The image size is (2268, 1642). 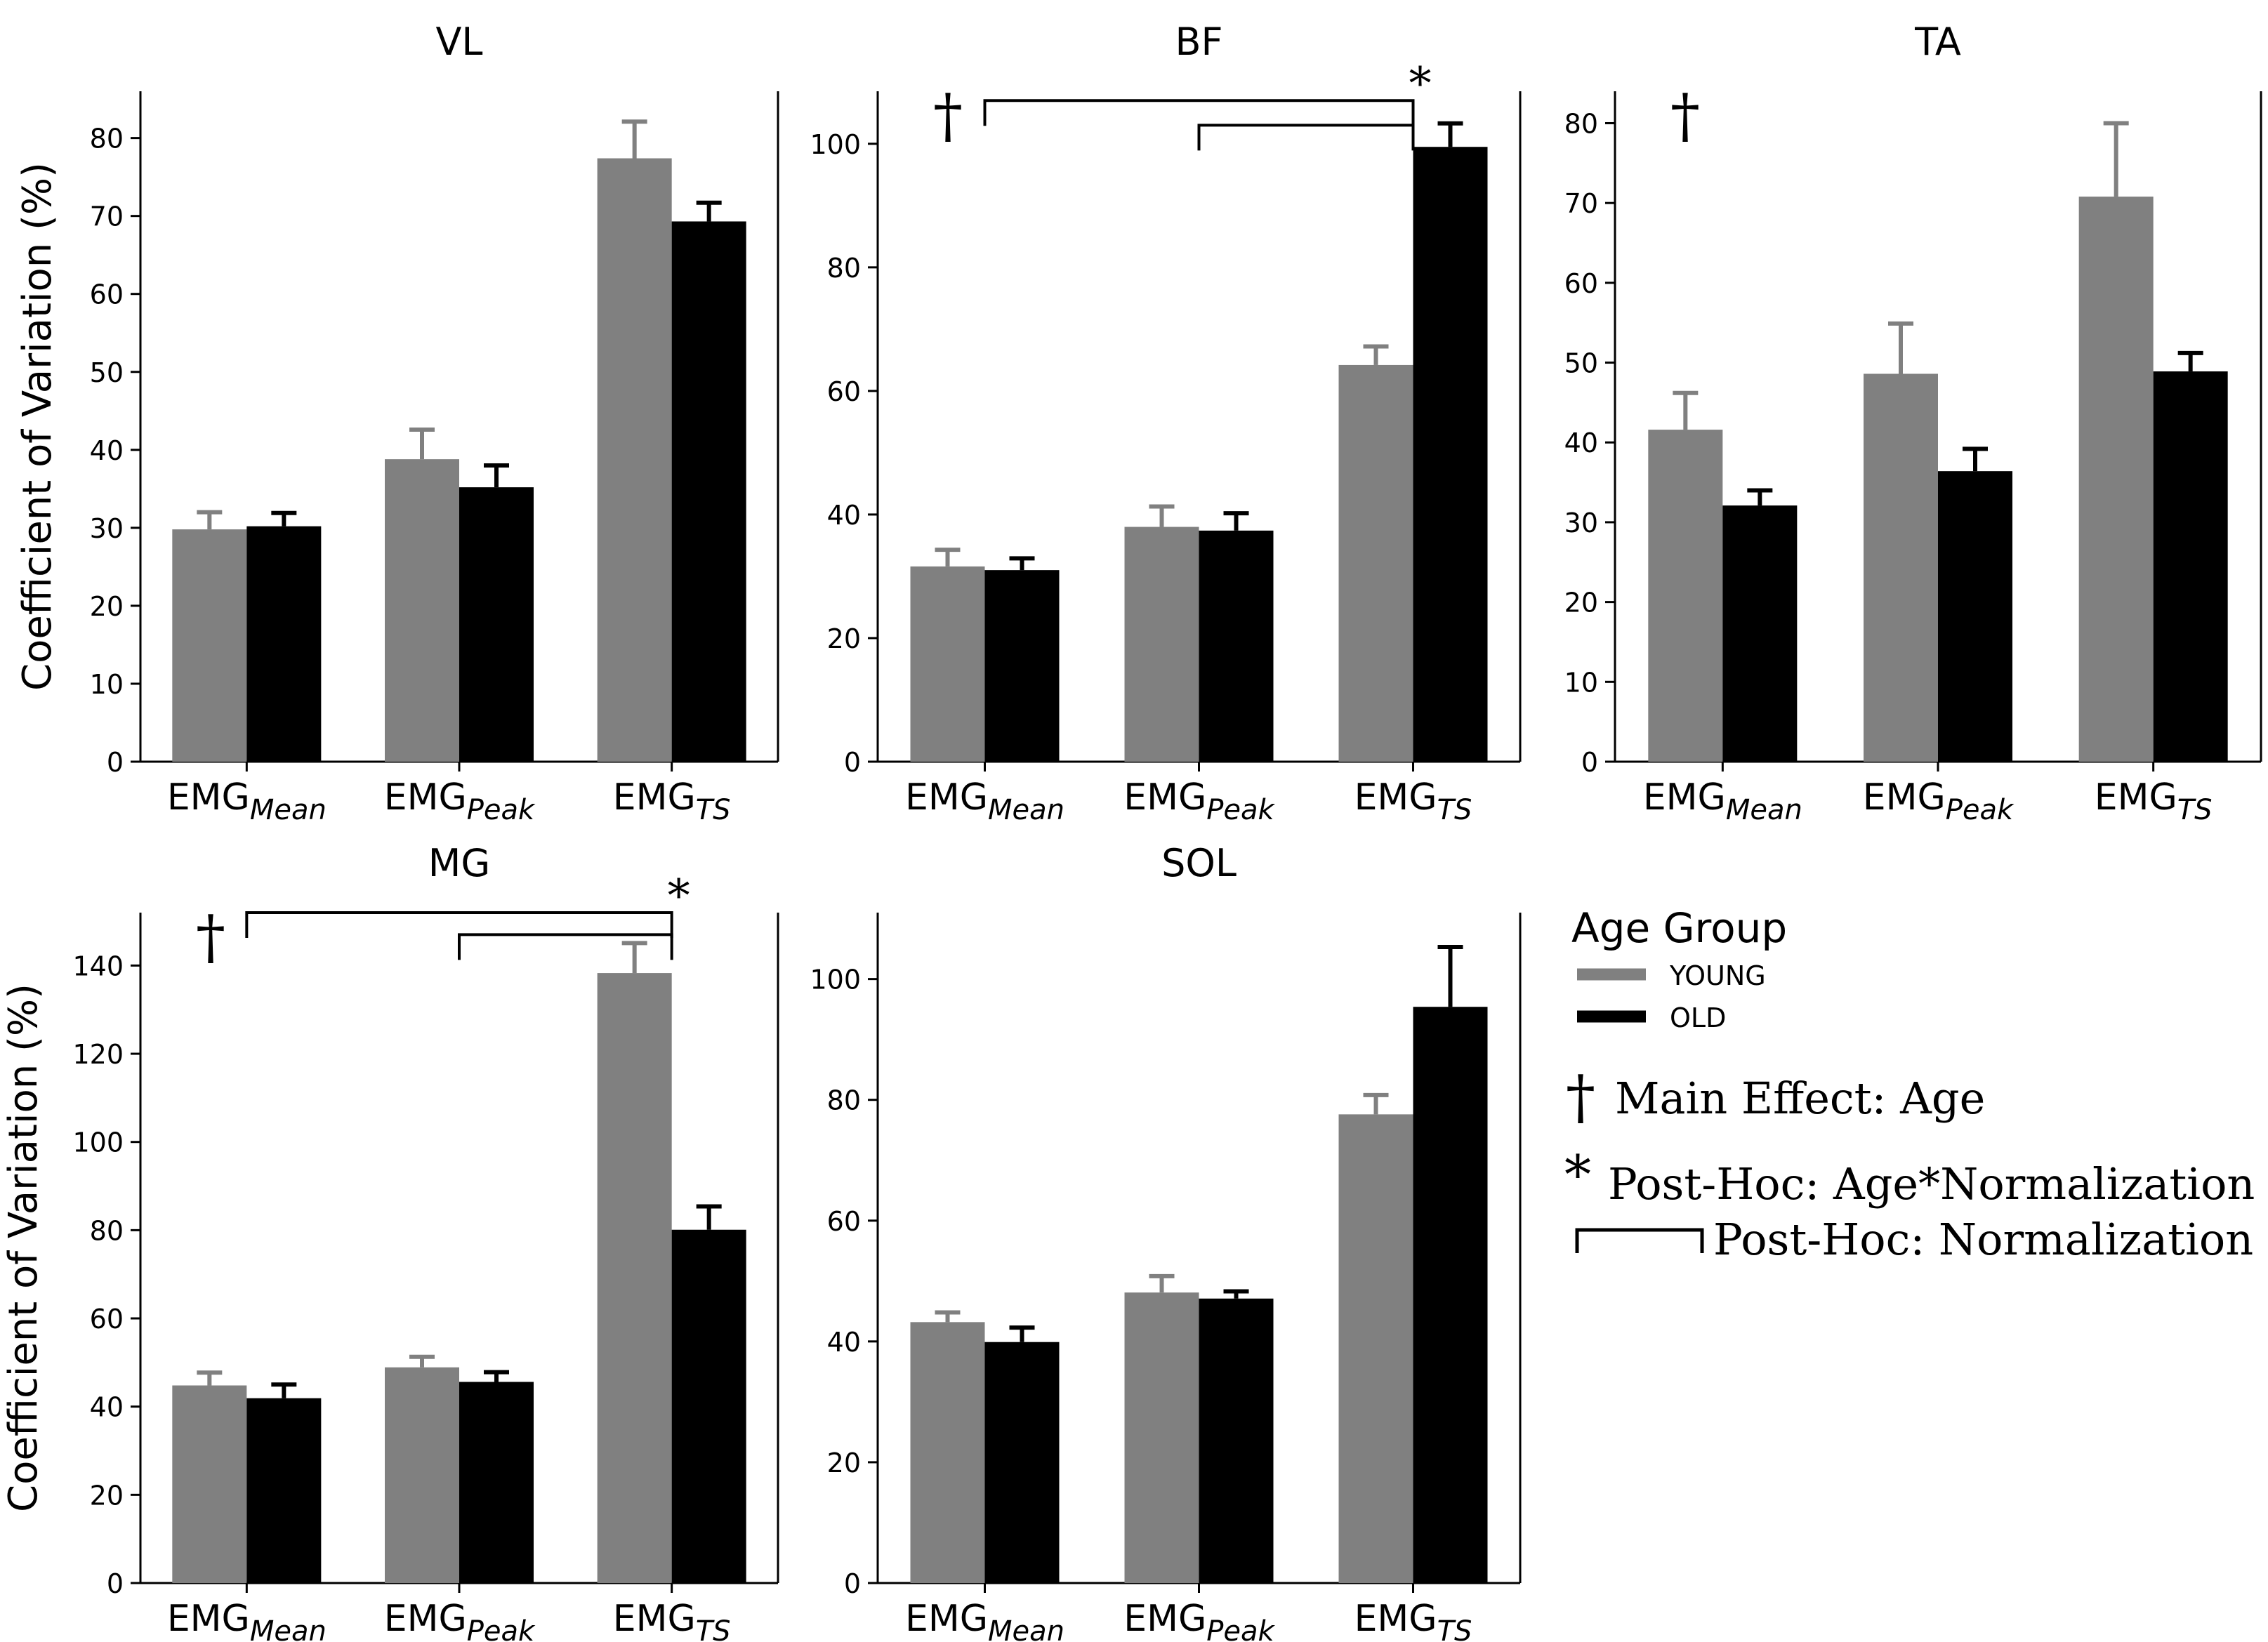 I want to click on panel-title: VL, so click(x=459, y=42).